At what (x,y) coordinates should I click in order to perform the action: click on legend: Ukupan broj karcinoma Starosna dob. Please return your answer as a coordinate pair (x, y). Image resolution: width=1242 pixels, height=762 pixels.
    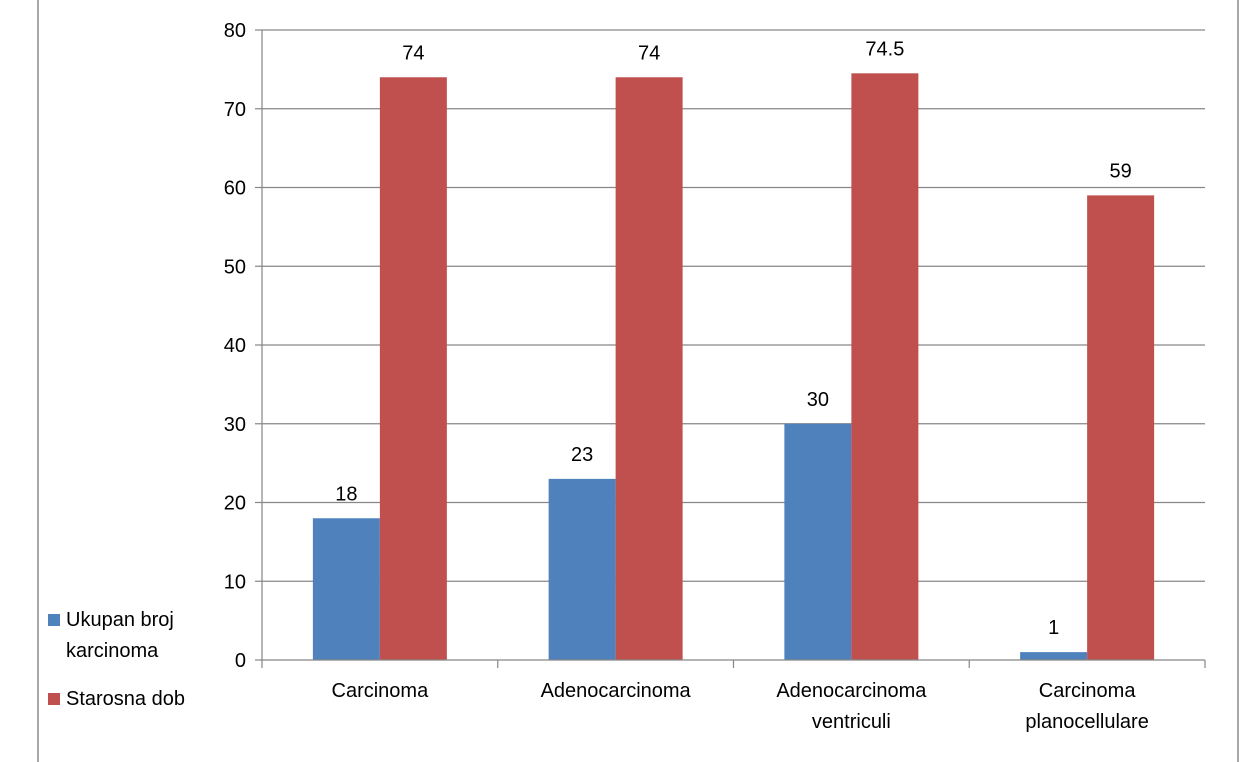
    Looking at the image, I should click on (116, 659).